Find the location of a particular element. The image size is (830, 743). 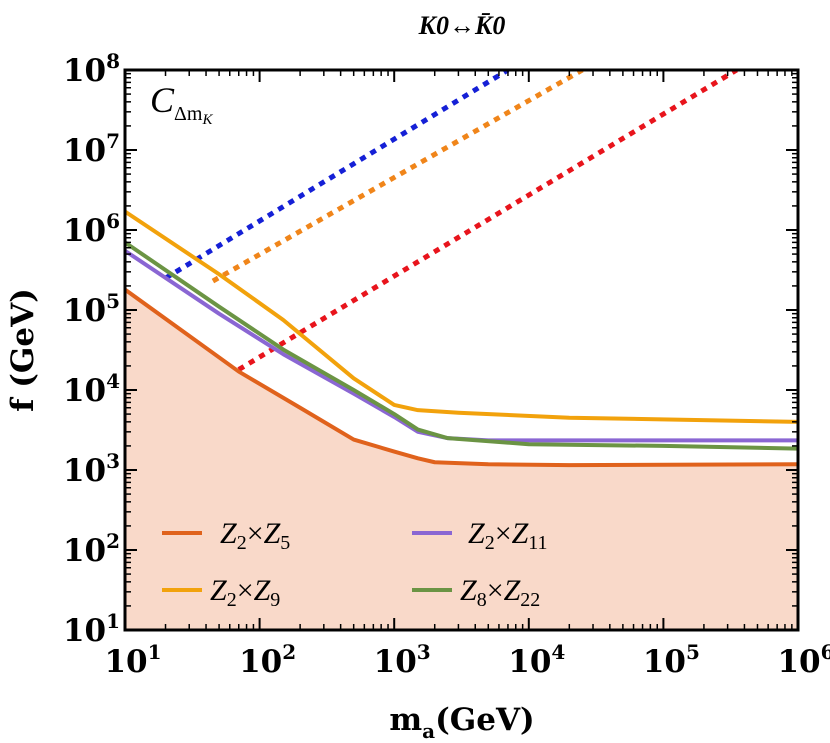

y-tick-label-7: 107 is located at coordinates (91, 149).